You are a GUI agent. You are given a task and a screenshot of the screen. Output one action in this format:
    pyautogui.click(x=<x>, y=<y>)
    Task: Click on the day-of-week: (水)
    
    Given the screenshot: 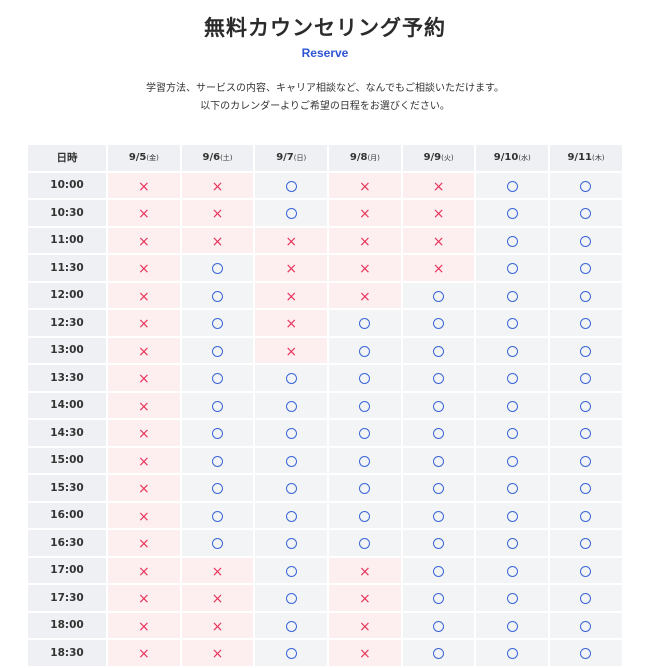 What is the action you would take?
    pyautogui.click(x=524, y=158)
    